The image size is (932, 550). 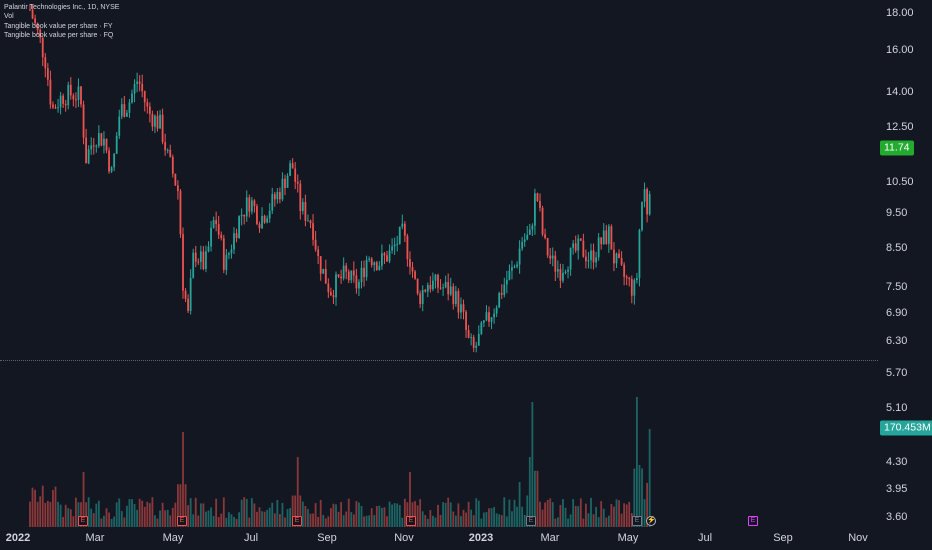 I want to click on time-tick-label: Mar, so click(x=95, y=538).